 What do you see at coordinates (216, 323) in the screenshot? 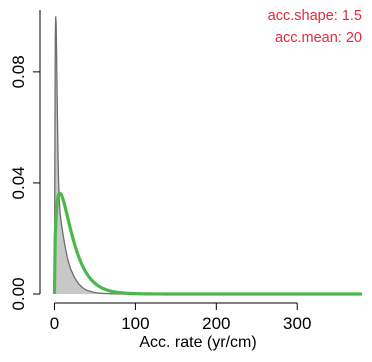
I see `x-tick-label: 200` at bounding box center [216, 323].